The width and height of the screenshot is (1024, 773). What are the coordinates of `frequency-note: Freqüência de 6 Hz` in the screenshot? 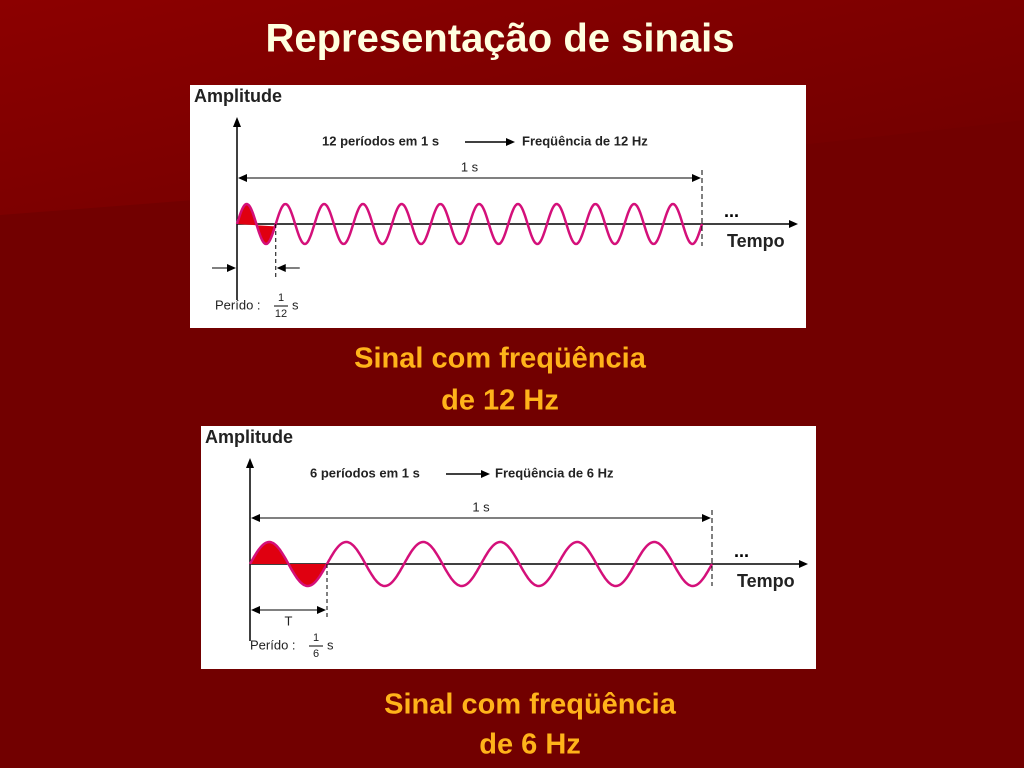 It's located at (554, 472).